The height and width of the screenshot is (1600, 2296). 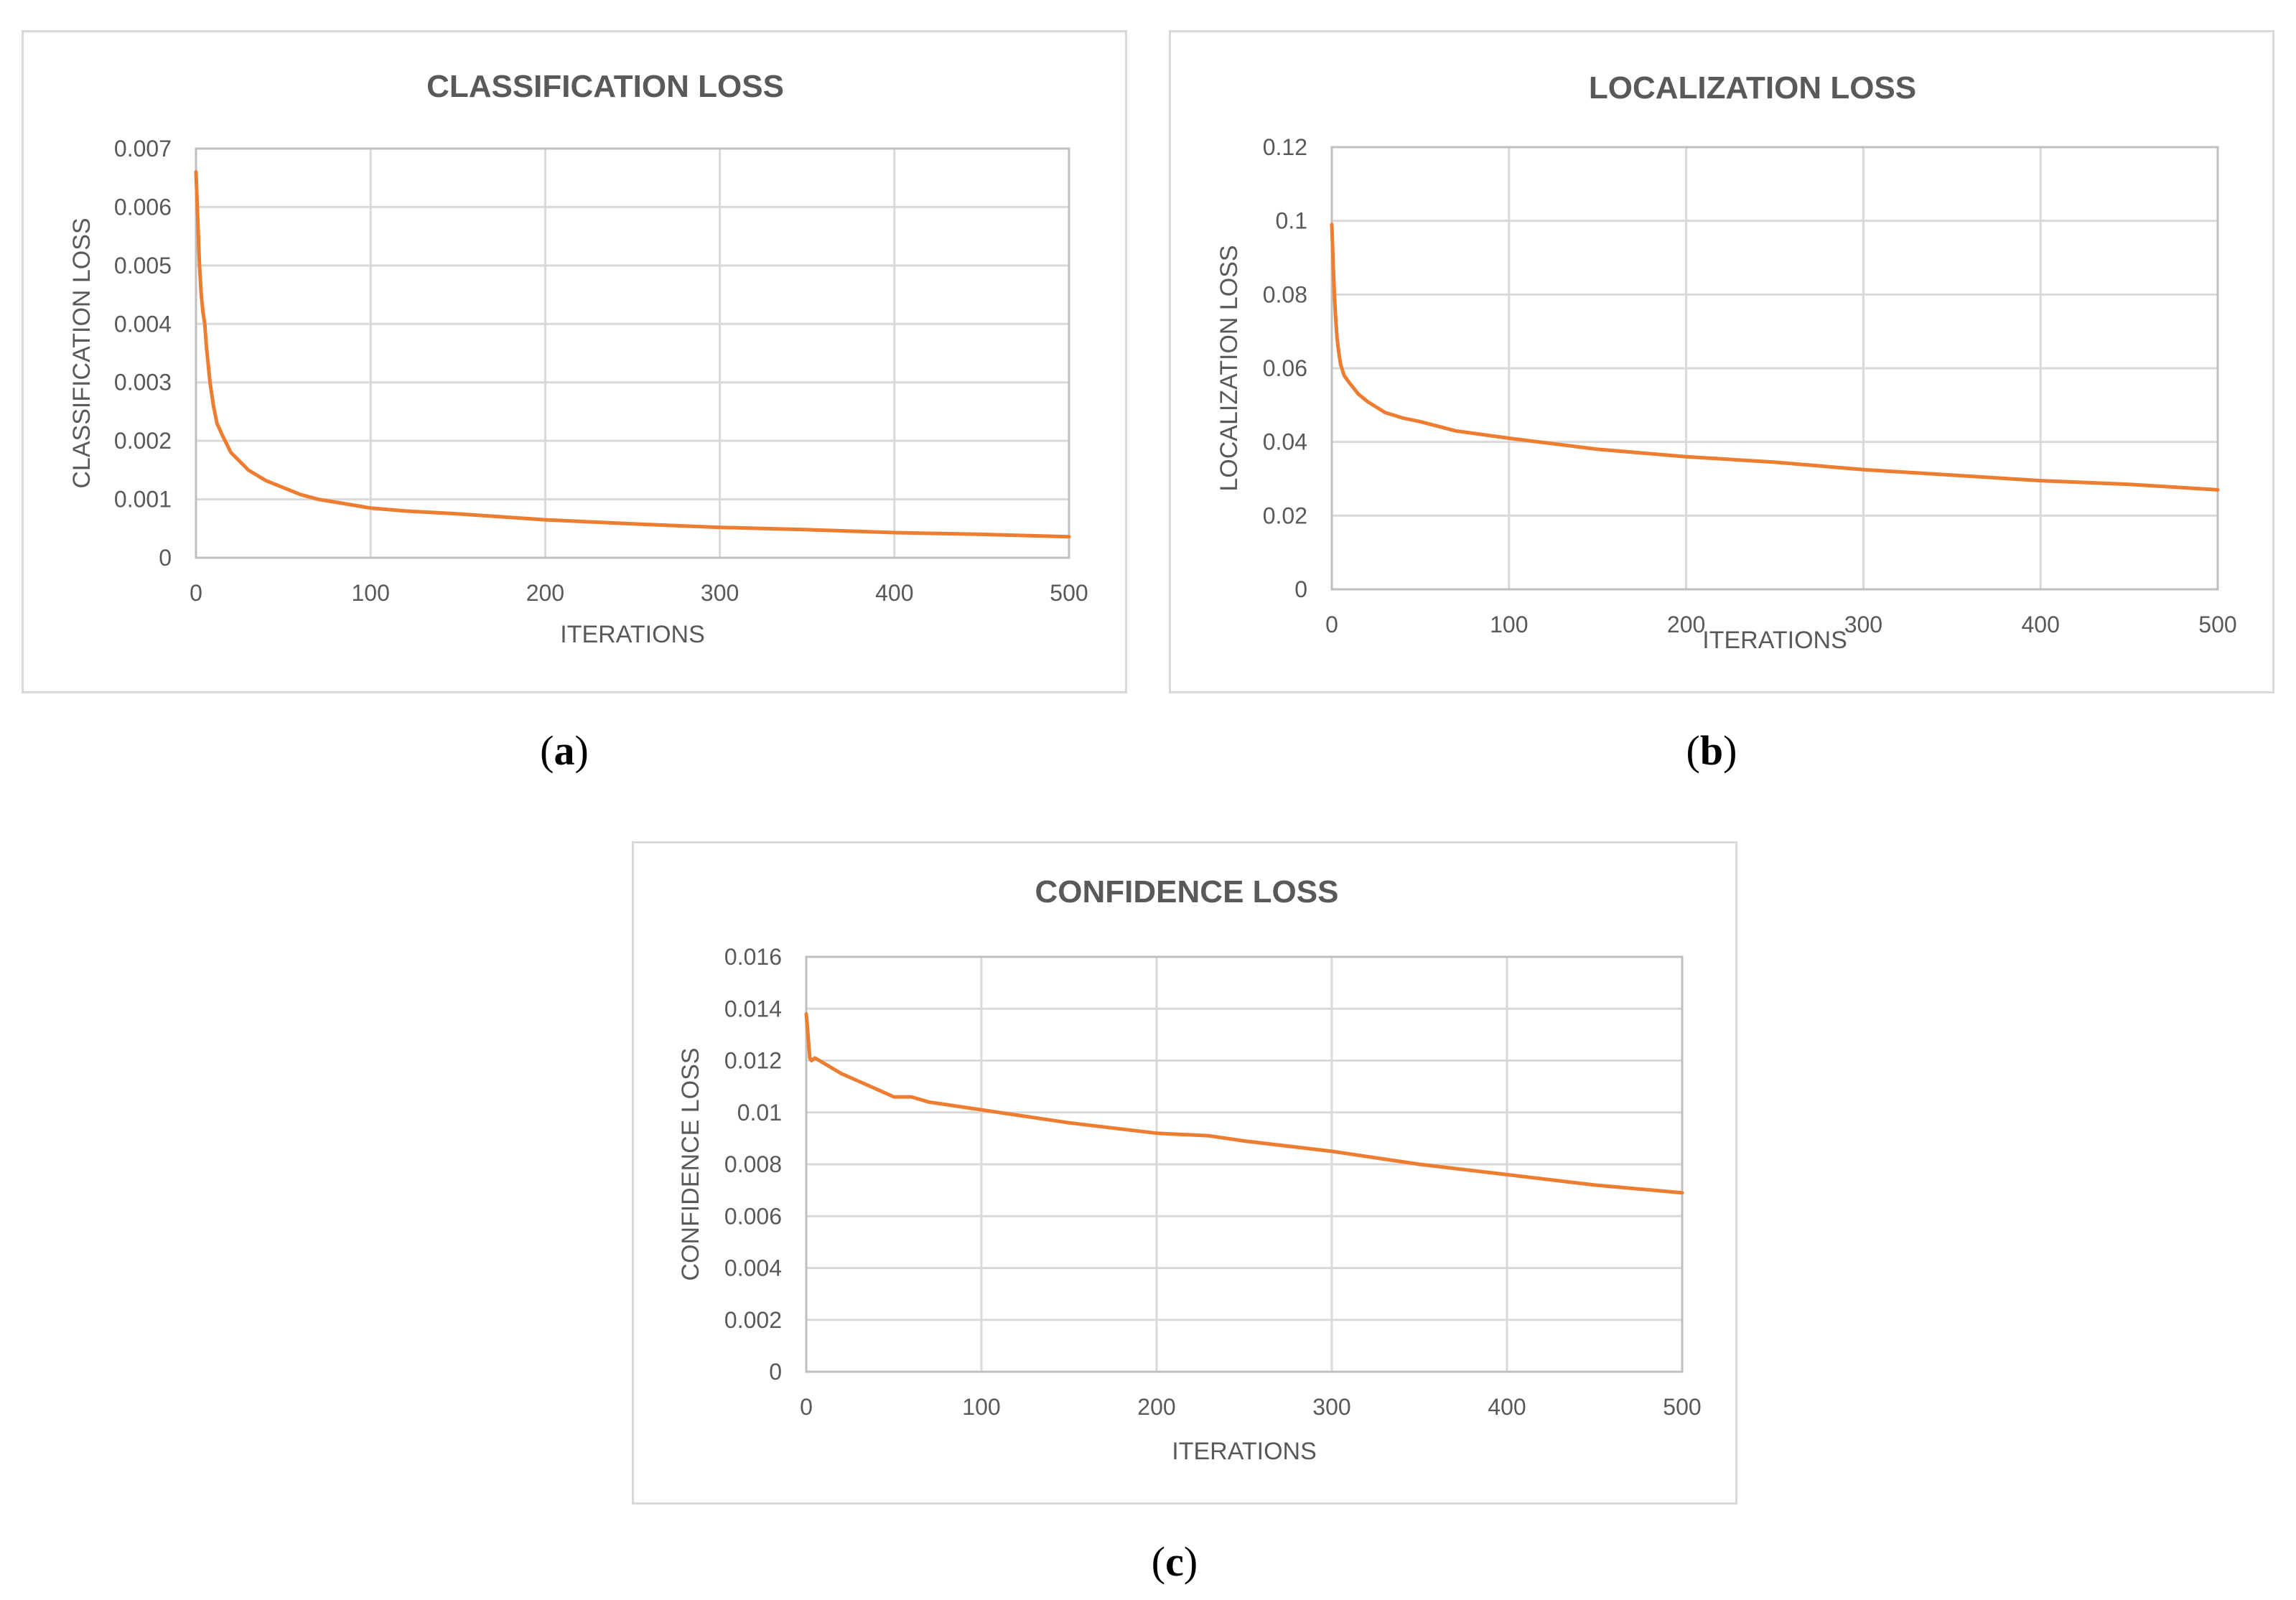 What do you see at coordinates (143, 383) in the screenshot?
I see `y-tick-label: 0.003` at bounding box center [143, 383].